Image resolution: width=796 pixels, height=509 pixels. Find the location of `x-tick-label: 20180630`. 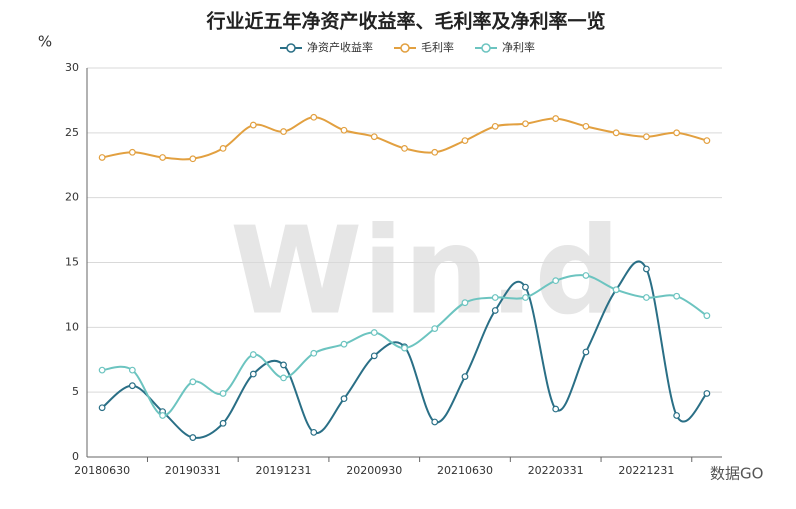

x-tick-label: 20180630 is located at coordinates (102, 470).